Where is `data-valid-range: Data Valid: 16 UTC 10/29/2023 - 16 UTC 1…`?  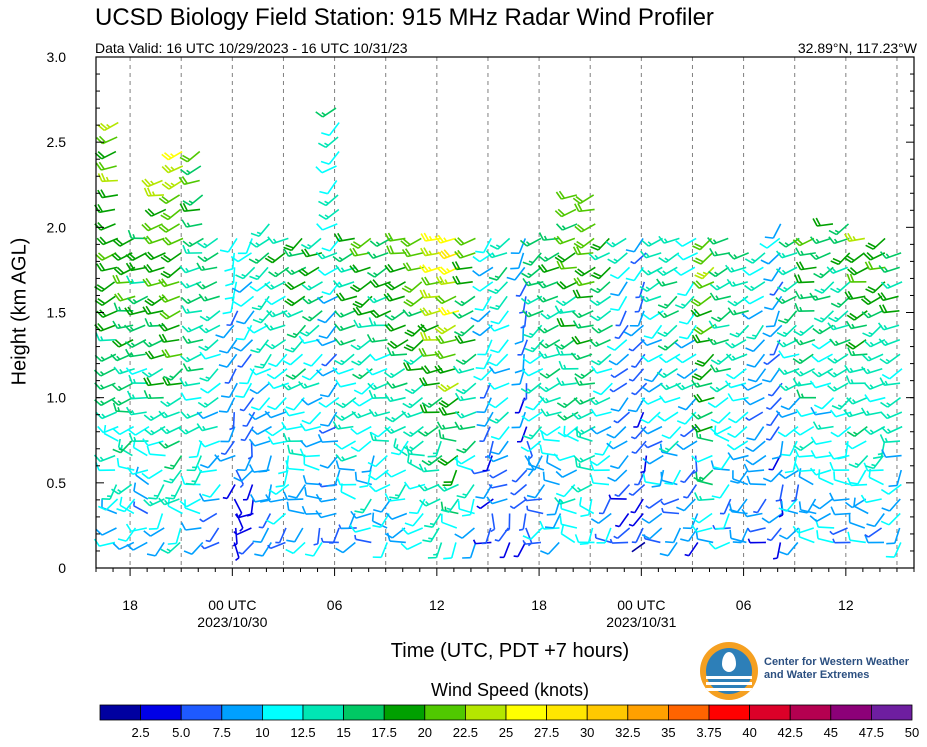
data-valid-range: Data Valid: 16 UTC 10/29/2023 - 16 UTC 1… is located at coordinates (251, 48).